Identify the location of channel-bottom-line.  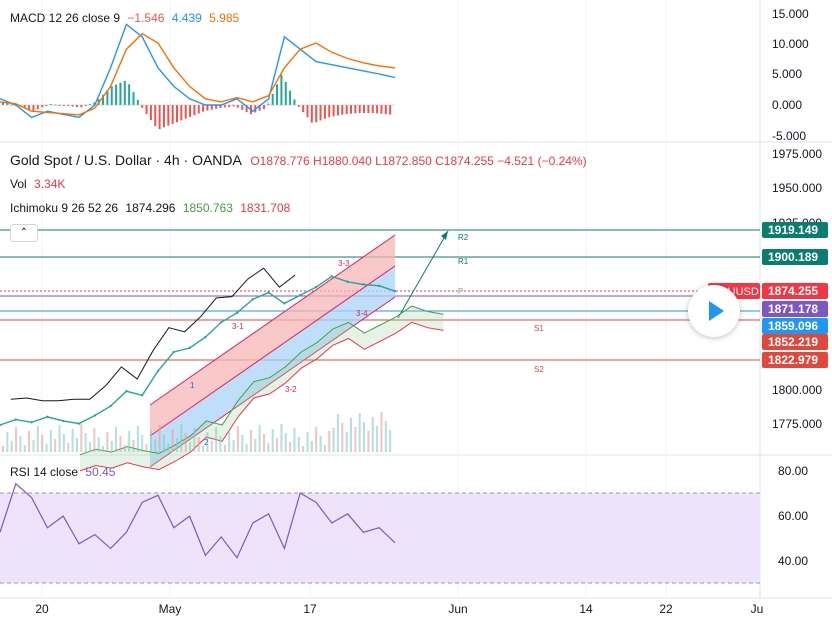
(272, 382).